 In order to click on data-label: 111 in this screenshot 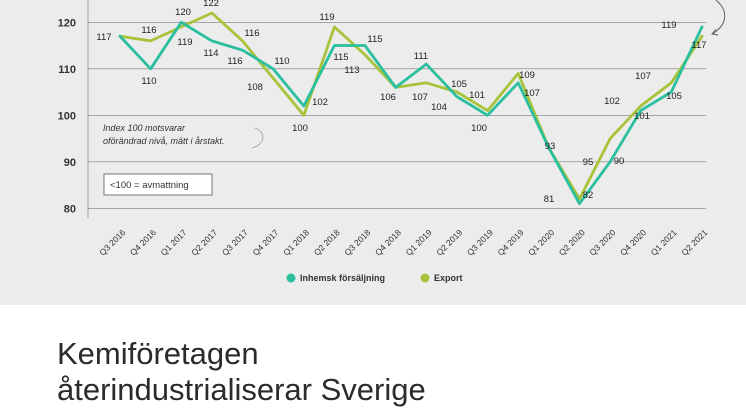, I will do `click(421, 56)`.